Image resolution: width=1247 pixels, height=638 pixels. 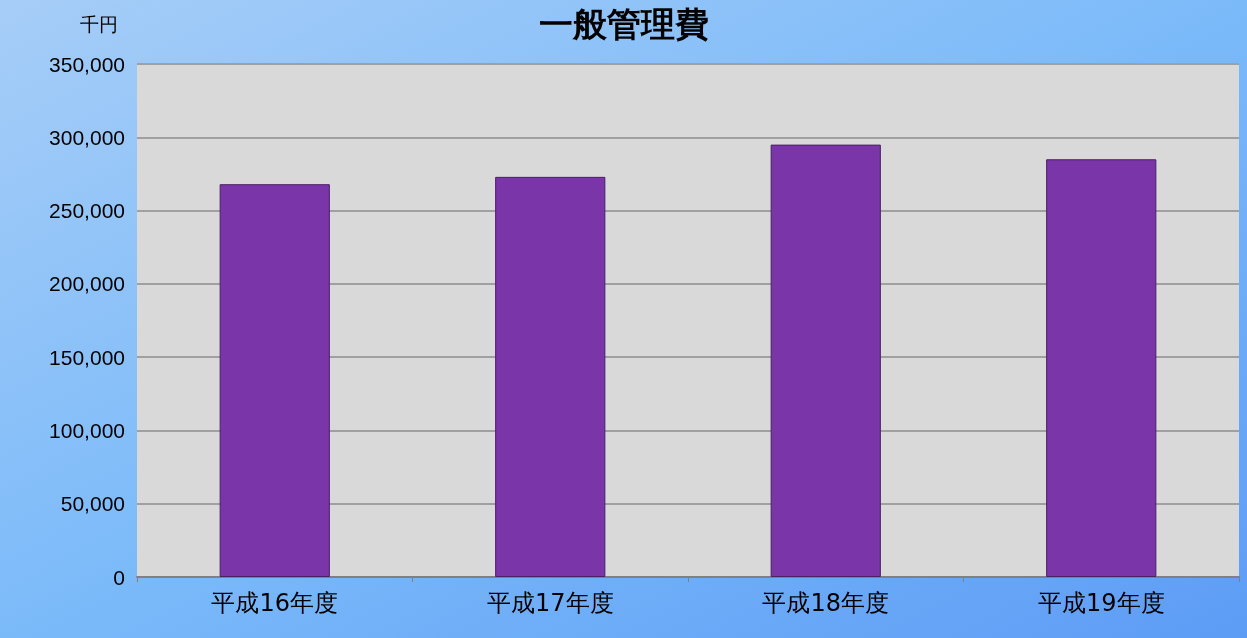 I want to click on chart-title: 一般管理費, so click(x=623, y=24).